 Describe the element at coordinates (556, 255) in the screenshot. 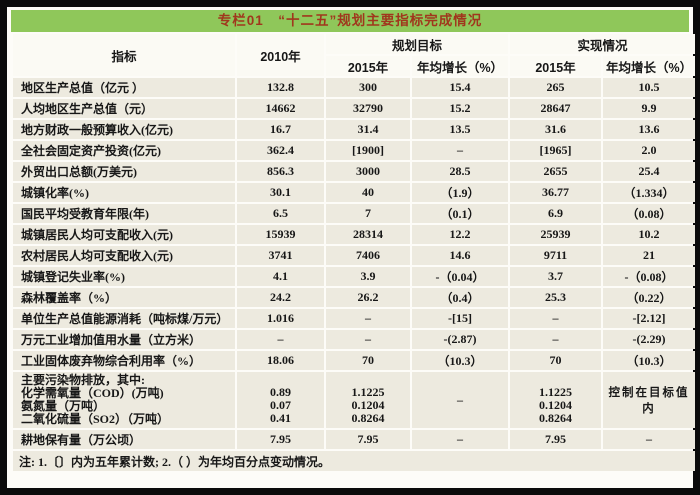

I see `value-cell: 9711` at that location.